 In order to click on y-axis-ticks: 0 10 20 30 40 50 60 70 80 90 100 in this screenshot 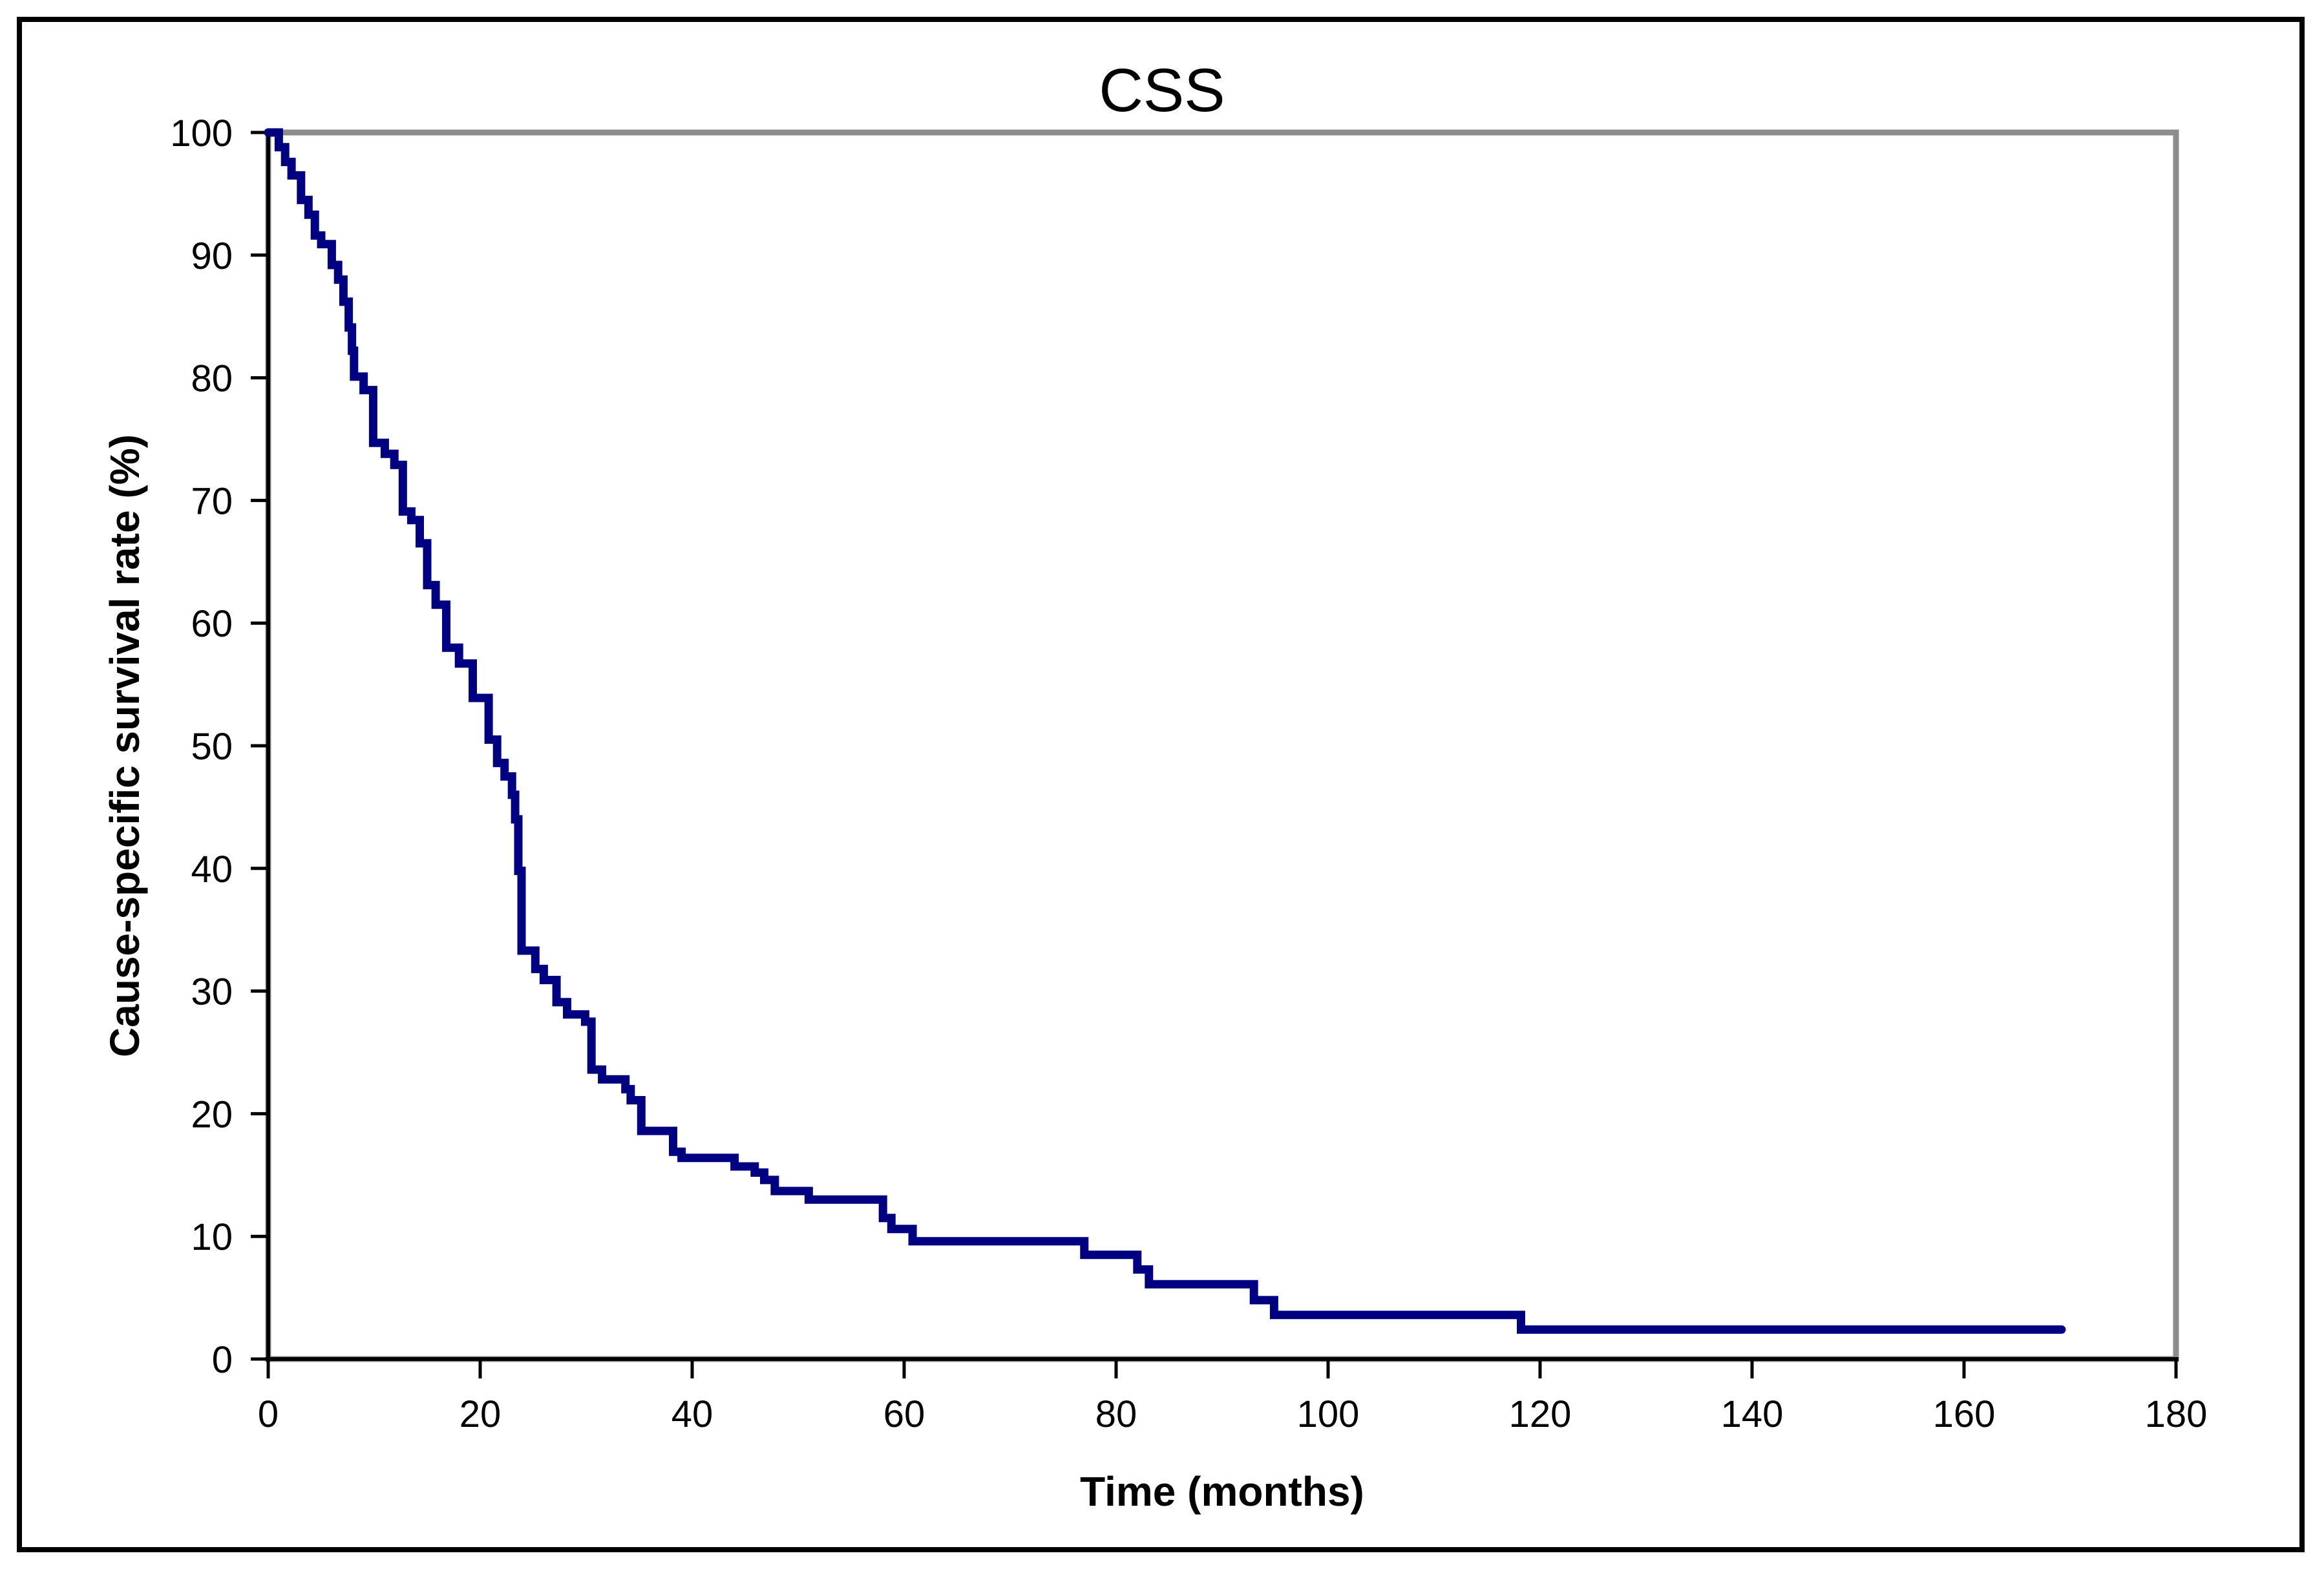, I will do `click(219, 747)`.